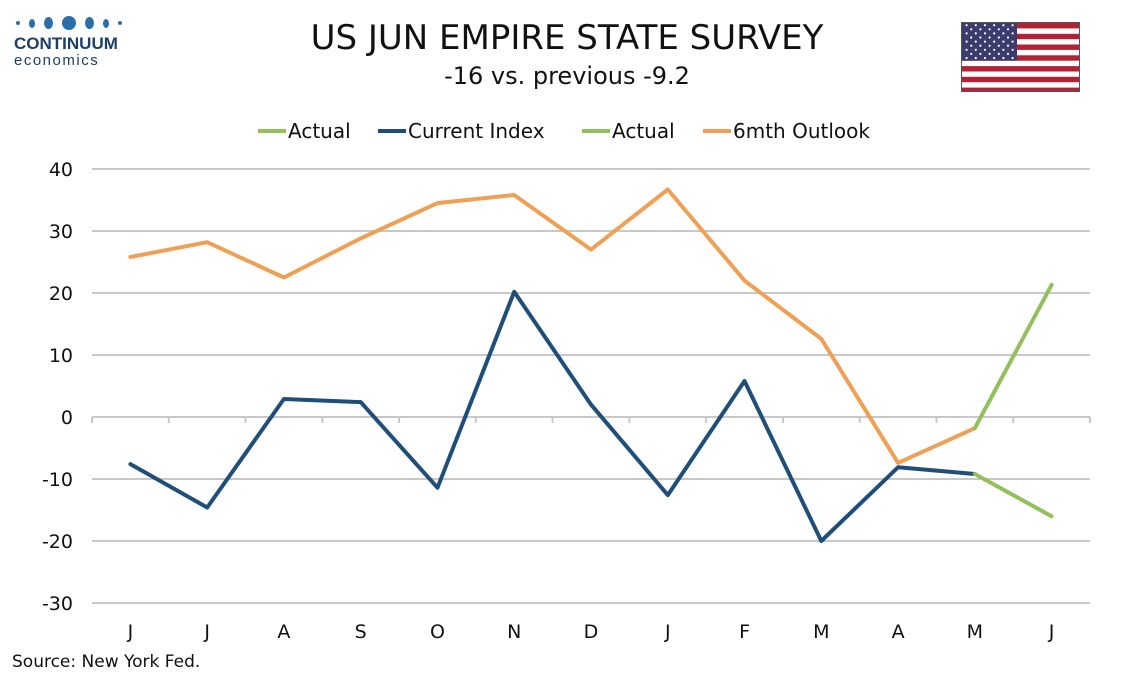 The height and width of the screenshot is (680, 1134). What do you see at coordinates (437, 632) in the screenshot?
I see `x-tick-label: O` at bounding box center [437, 632].